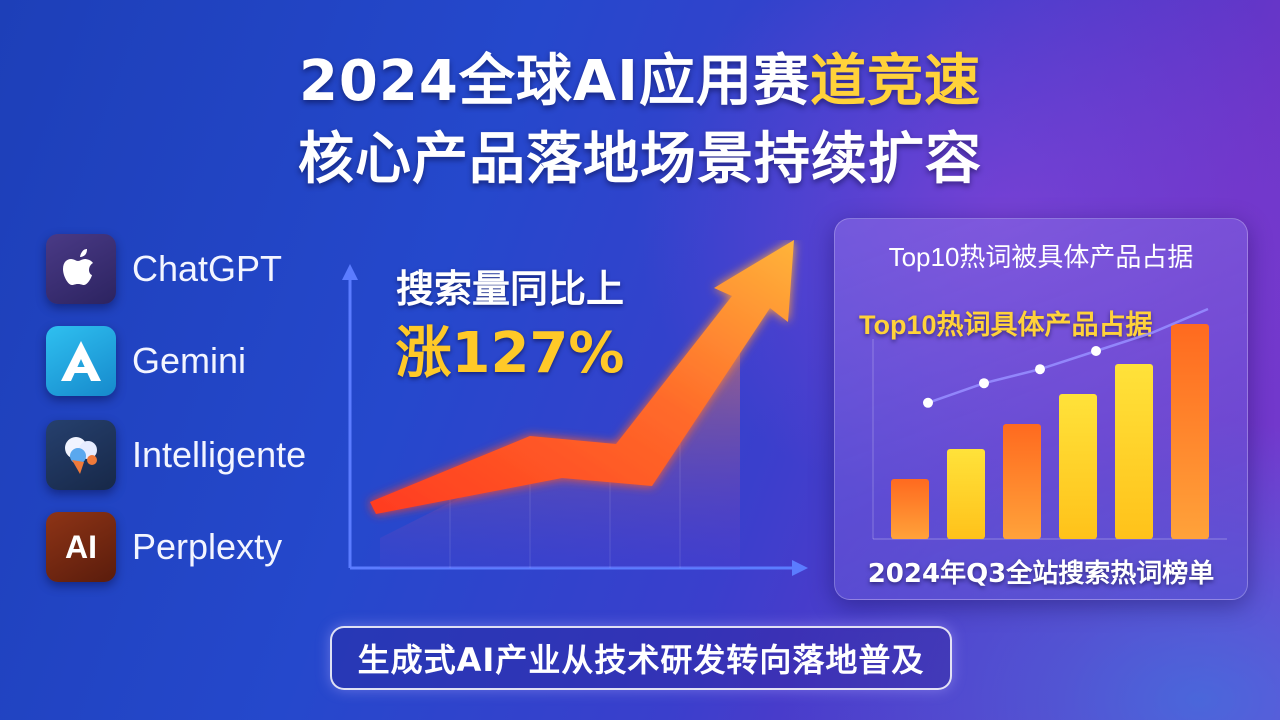 Image resolution: width=1280 pixels, height=720 pixels. I want to click on app-item-intelligente: Intelligente, so click(176, 455).